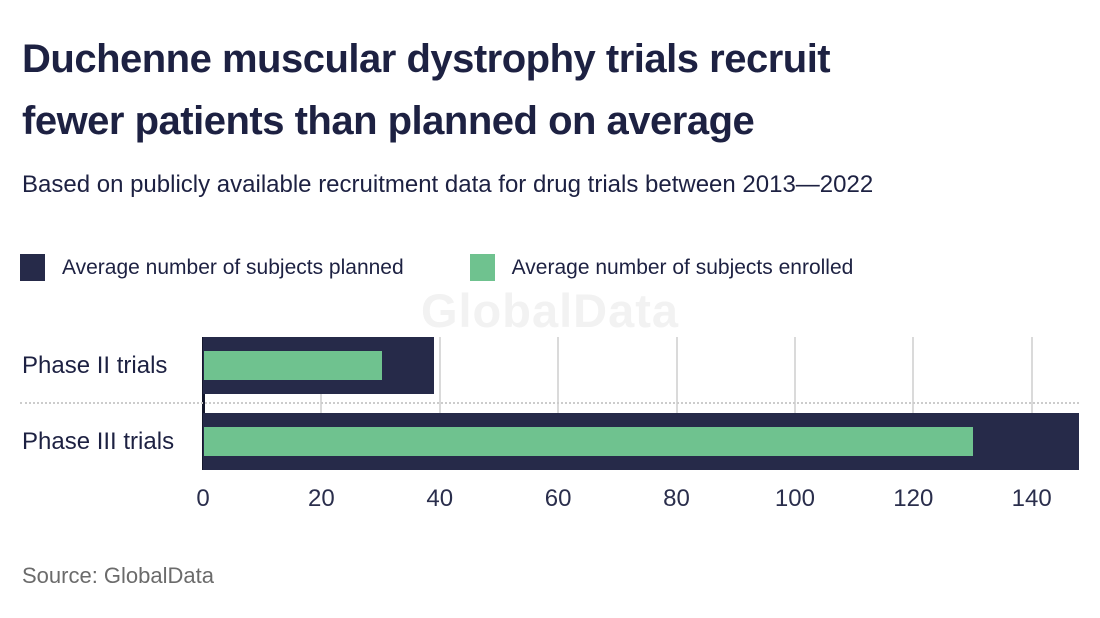 Image resolution: width=1100 pixels, height=618 pixels. I want to click on x-tick-label: 140, so click(1031, 498).